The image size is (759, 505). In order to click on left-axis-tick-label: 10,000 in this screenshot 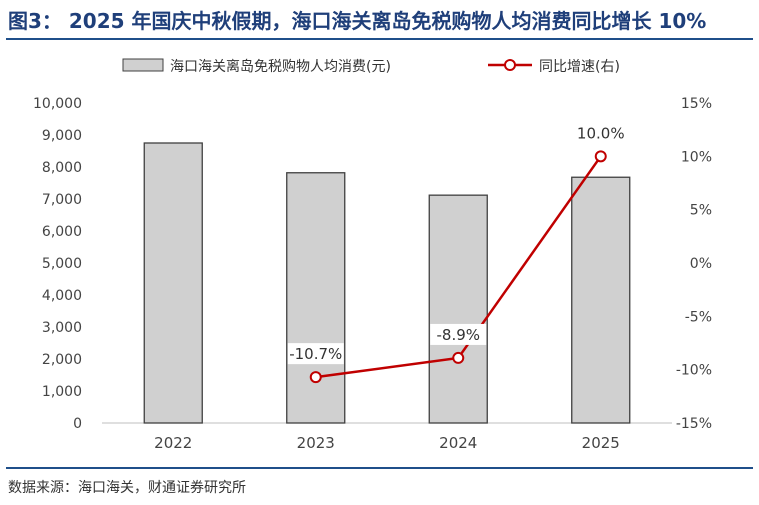, I will do `click(57, 104)`.